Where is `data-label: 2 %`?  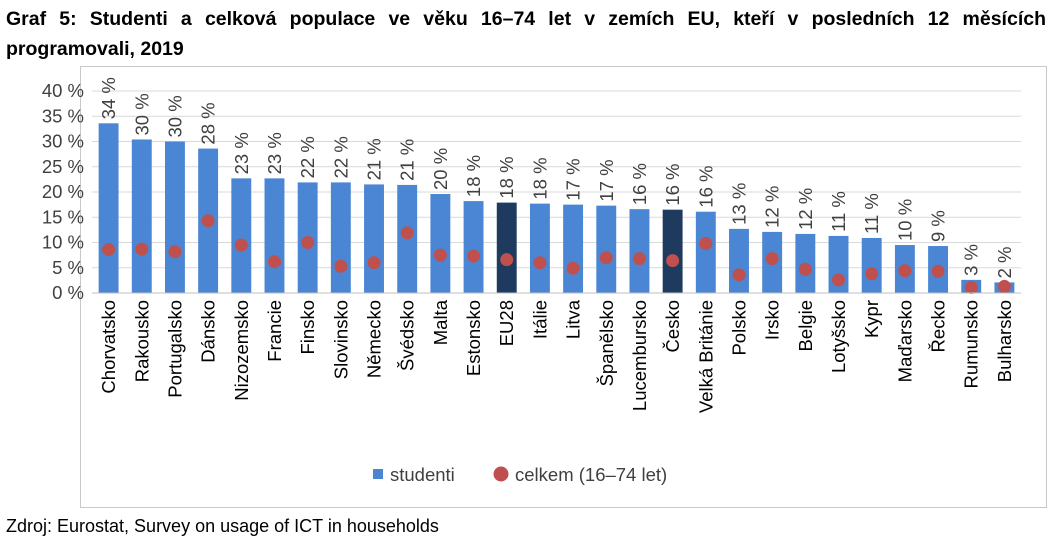 data-label: 2 % is located at coordinates (1004, 263).